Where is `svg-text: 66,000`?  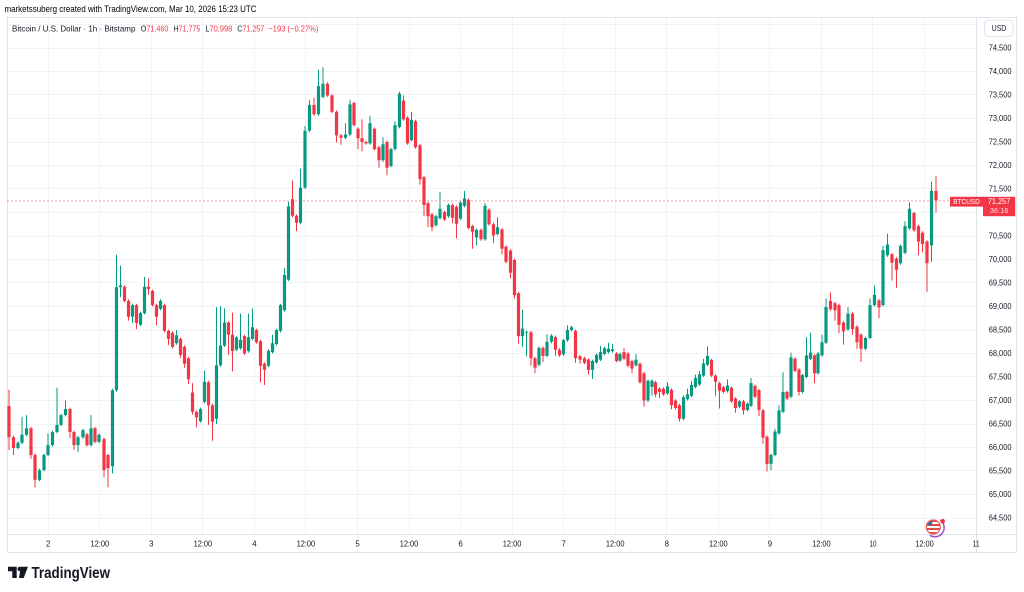
svg-text: 66,000 is located at coordinates (1000, 447).